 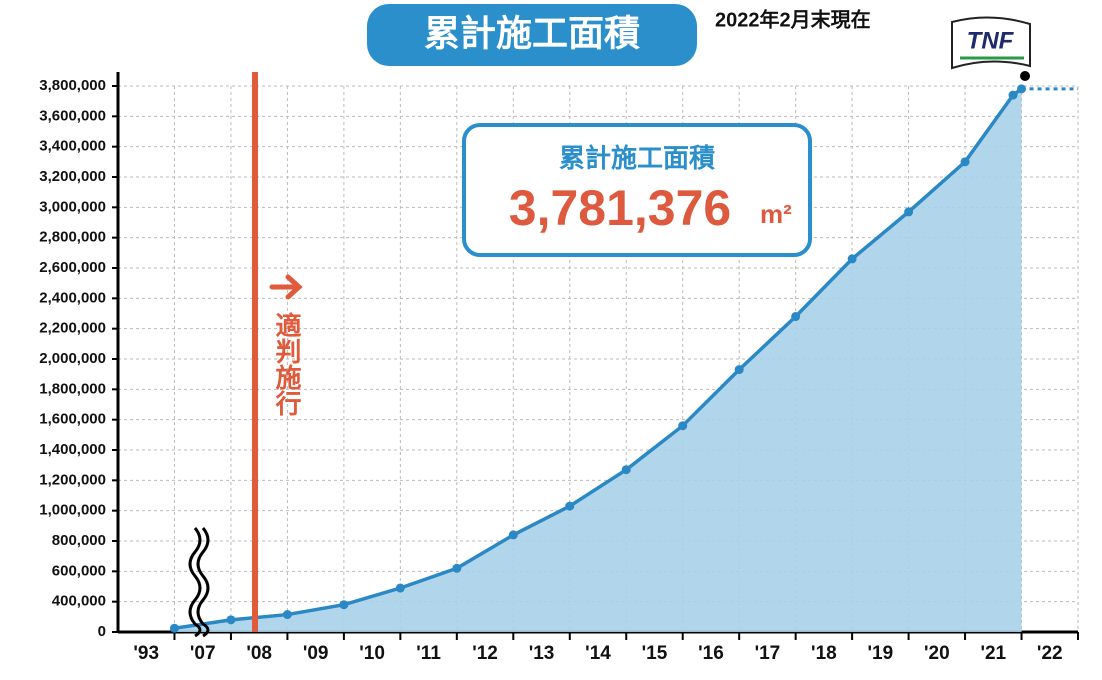 I want to click on y-tick-label: 400,000, so click(x=79, y=601).